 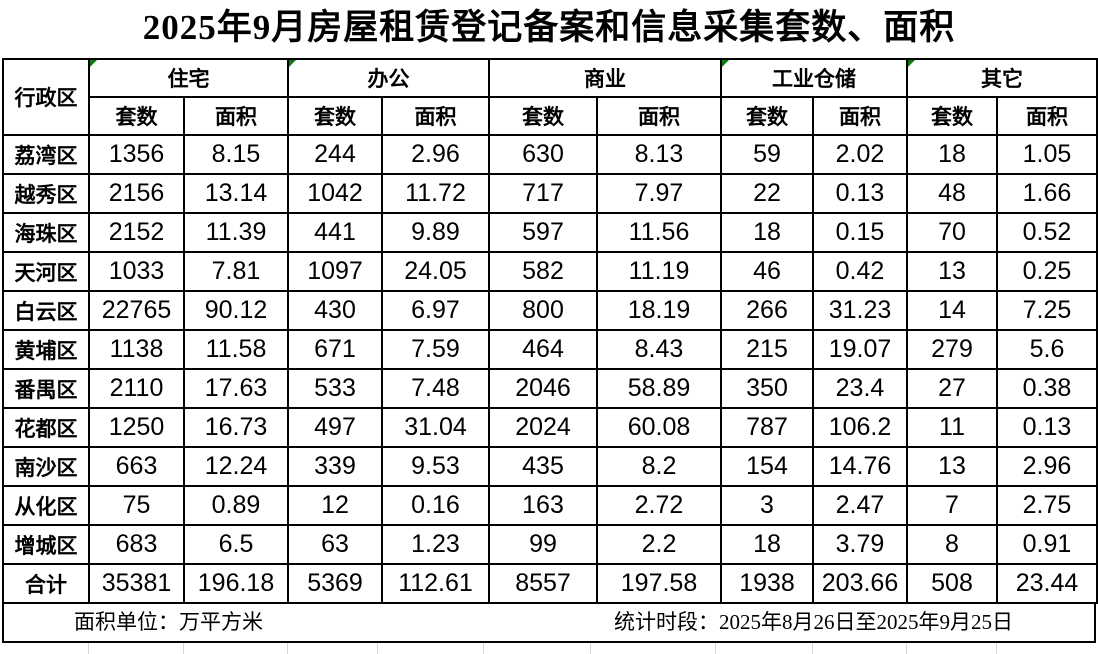 I want to click on group-header-cell-commercial: 商业, so click(x=605, y=78).